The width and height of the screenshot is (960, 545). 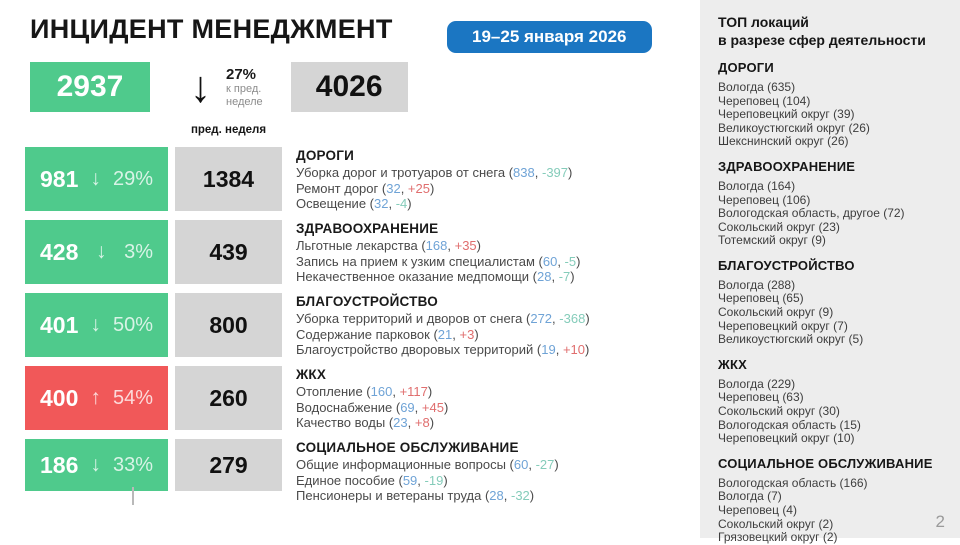 I want to click on current-value: 428, so click(x=59, y=251).